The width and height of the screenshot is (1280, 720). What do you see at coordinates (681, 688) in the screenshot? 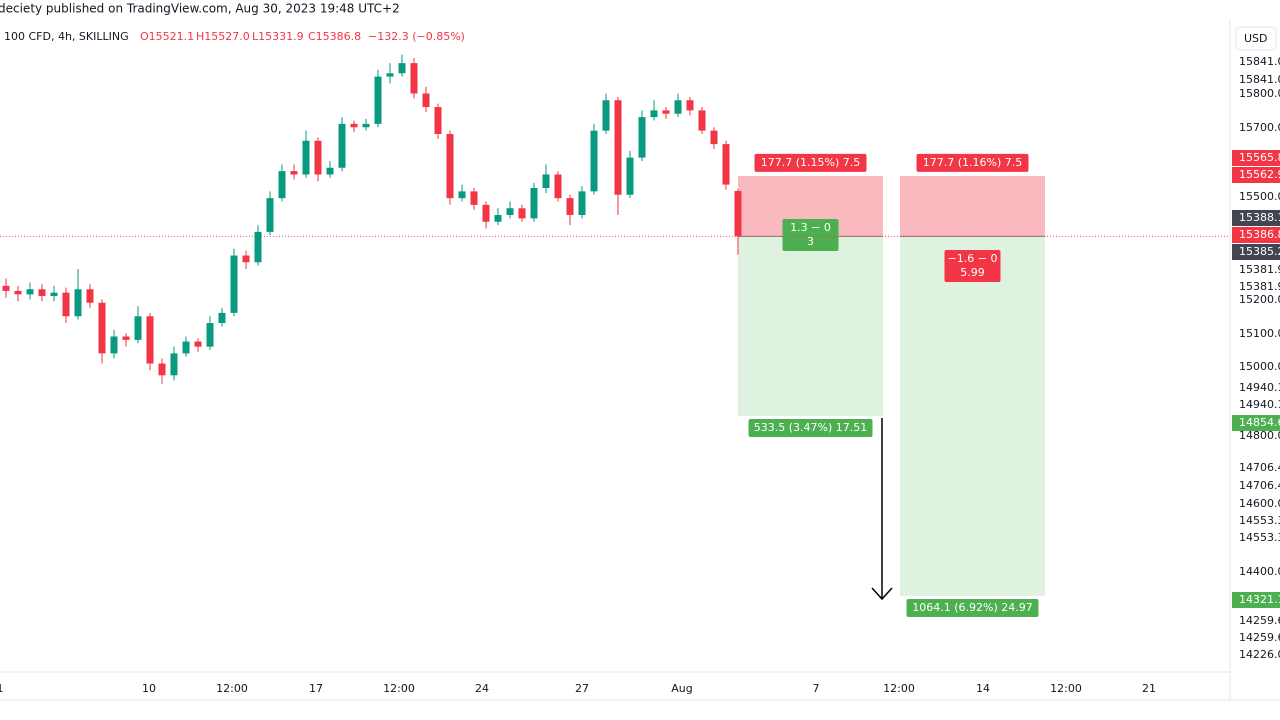
I see `time-label: Aug` at bounding box center [681, 688].